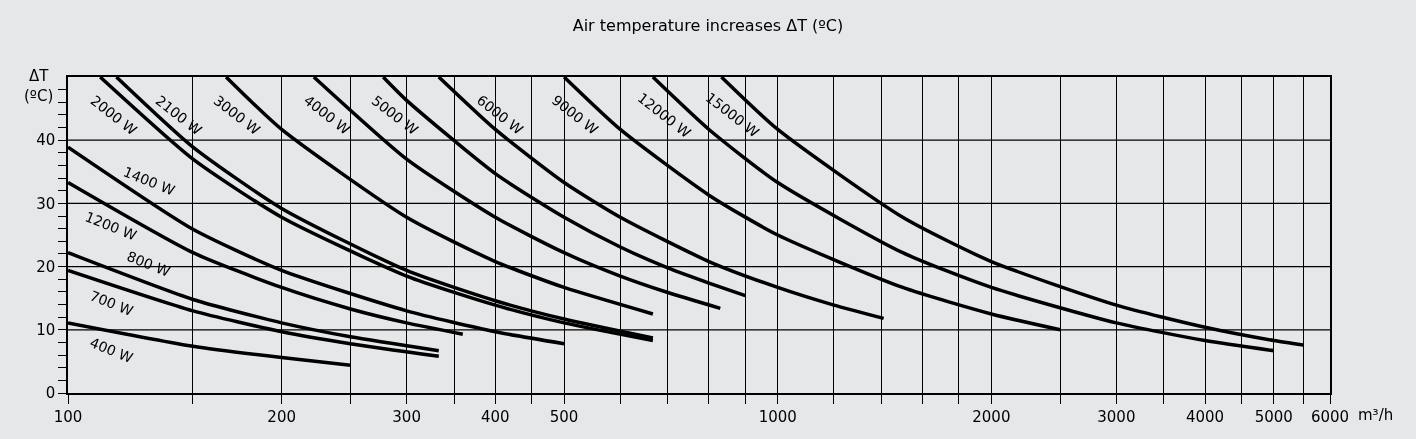 The image size is (1416, 439). I want to click on y-tick-label: 30, so click(46, 203).